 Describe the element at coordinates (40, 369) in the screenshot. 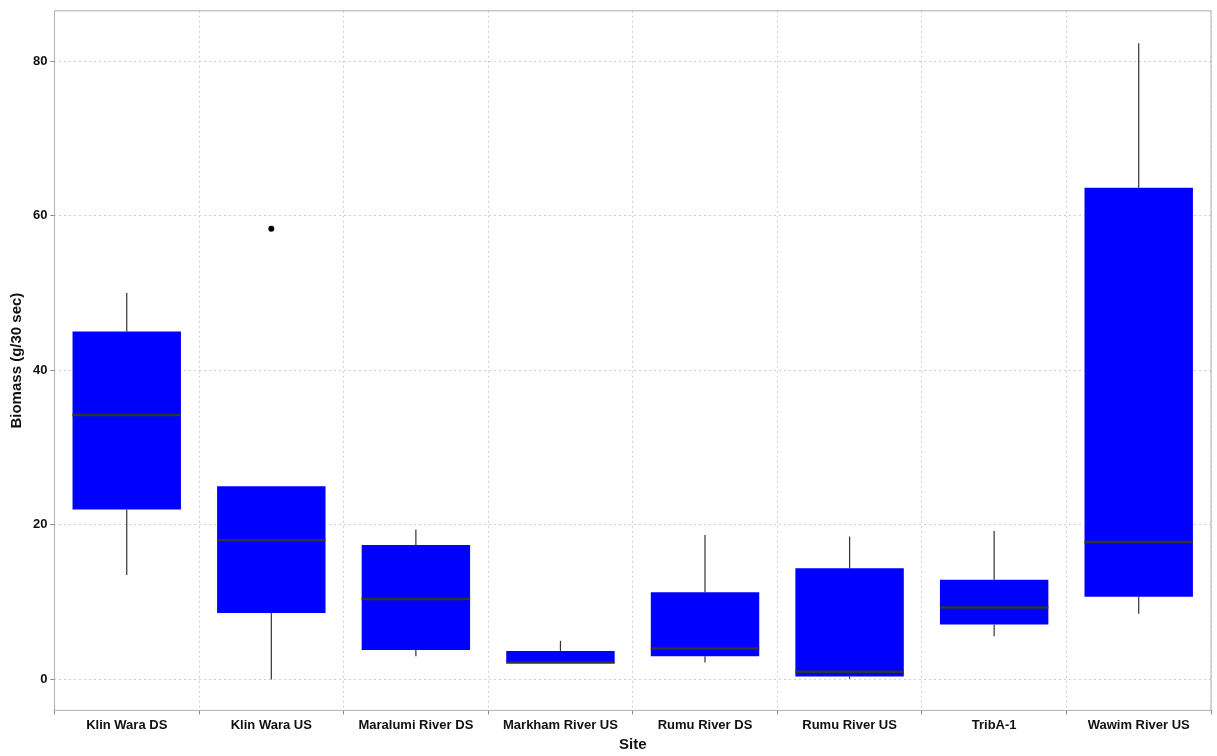

I see `y-tick-label: 40` at that location.